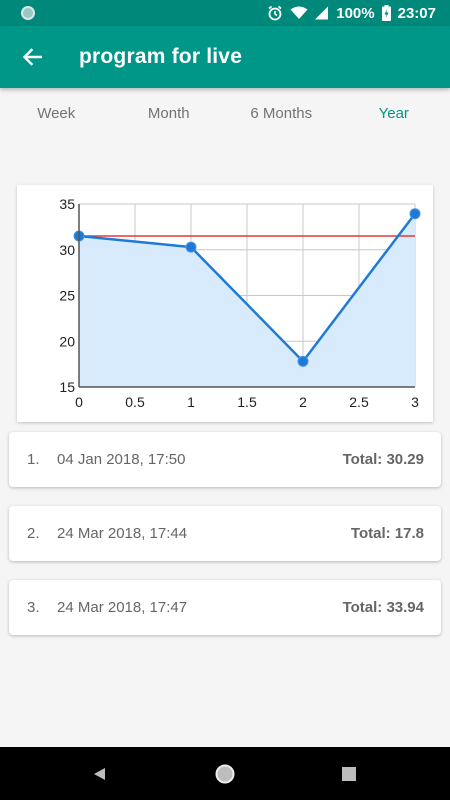  I want to click on nav-back-button, so click(100, 774).